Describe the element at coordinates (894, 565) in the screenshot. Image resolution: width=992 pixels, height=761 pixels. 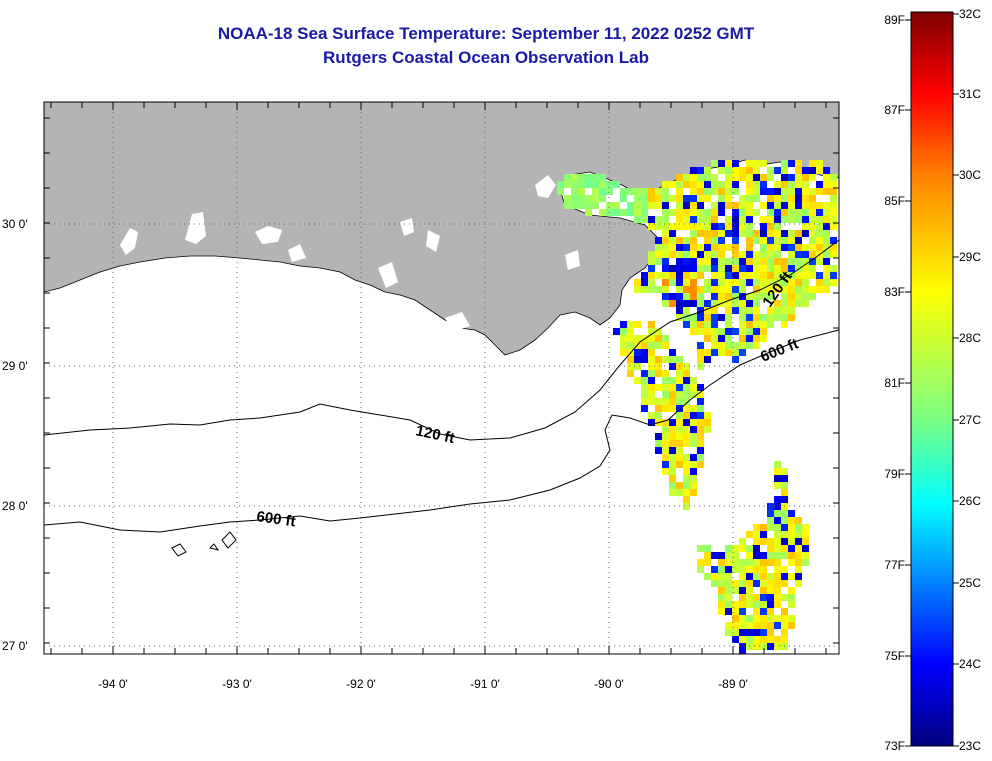
I see `colorbar-label-f: 77F` at that location.